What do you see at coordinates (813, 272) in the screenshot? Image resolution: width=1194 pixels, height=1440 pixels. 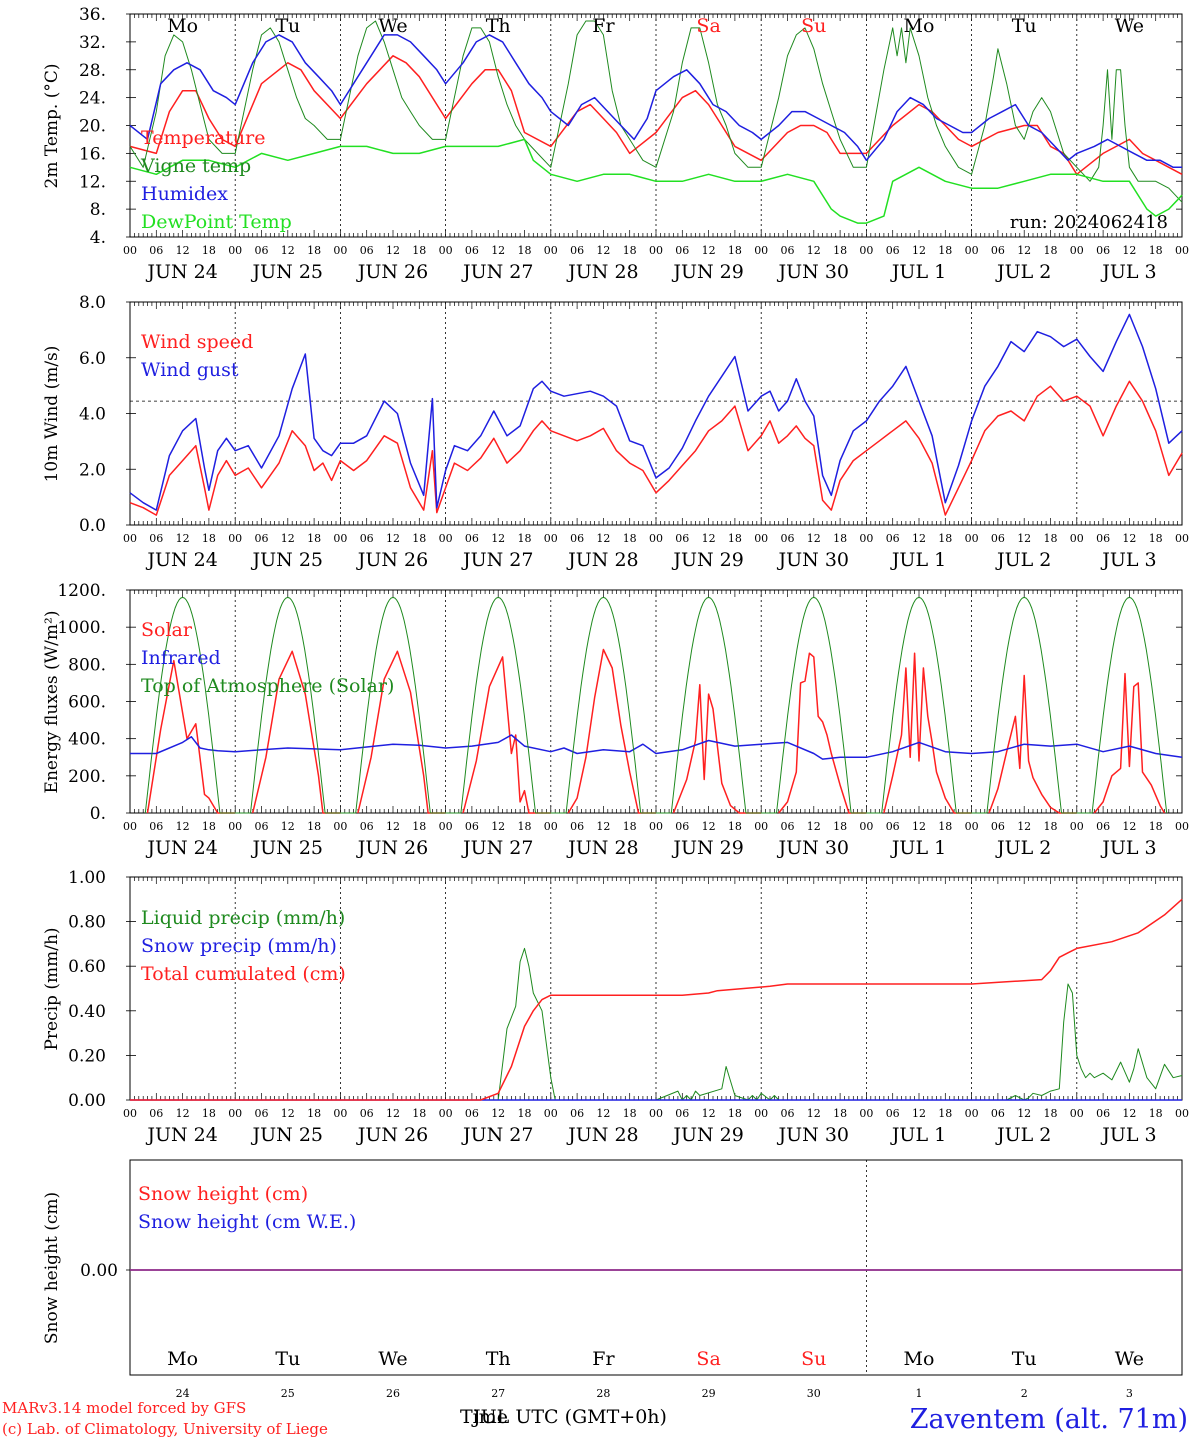 I see `date-label: JUN 30` at bounding box center [813, 272].